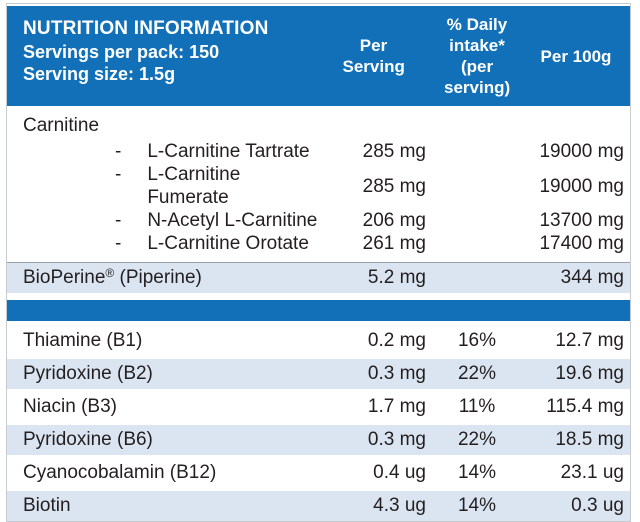  Describe the element at coordinates (581, 243) in the screenshot. I see `per-100g-value: 17400 mg` at that location.